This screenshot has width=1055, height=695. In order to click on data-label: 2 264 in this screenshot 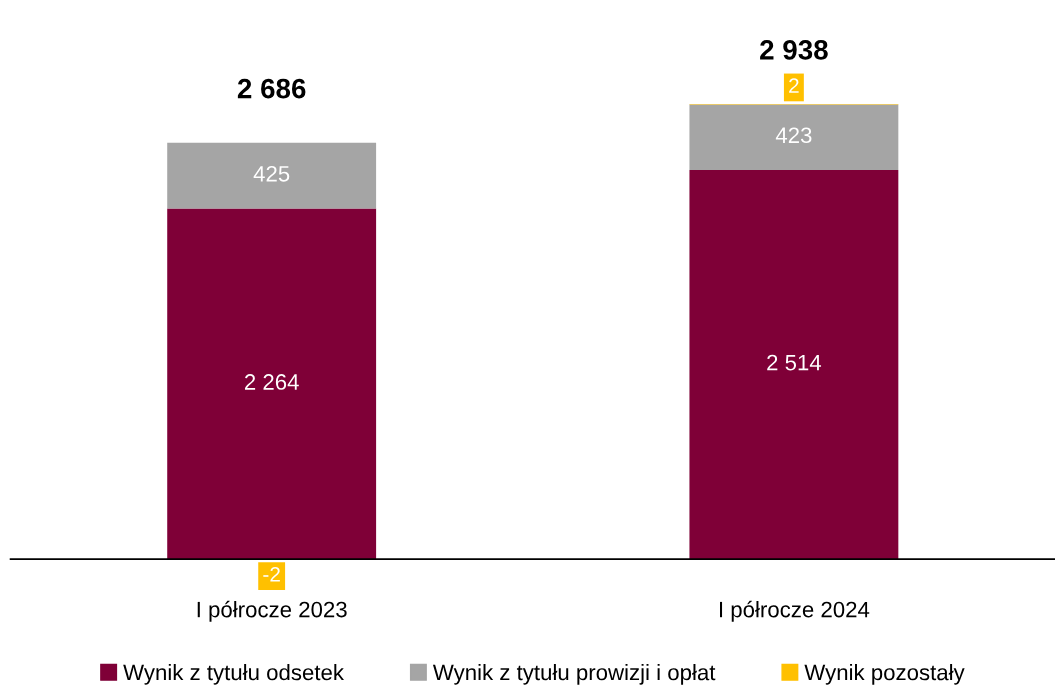, I will do `click(271, 382)`.